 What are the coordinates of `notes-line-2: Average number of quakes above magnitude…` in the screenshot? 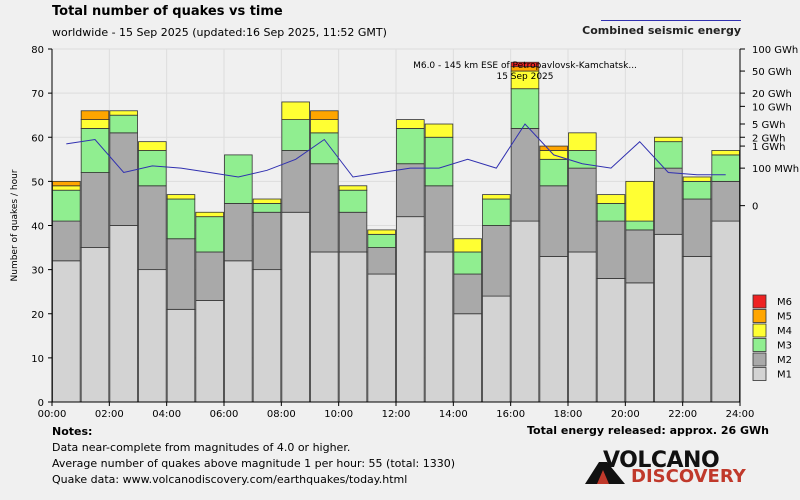 It's located at (253, 463).